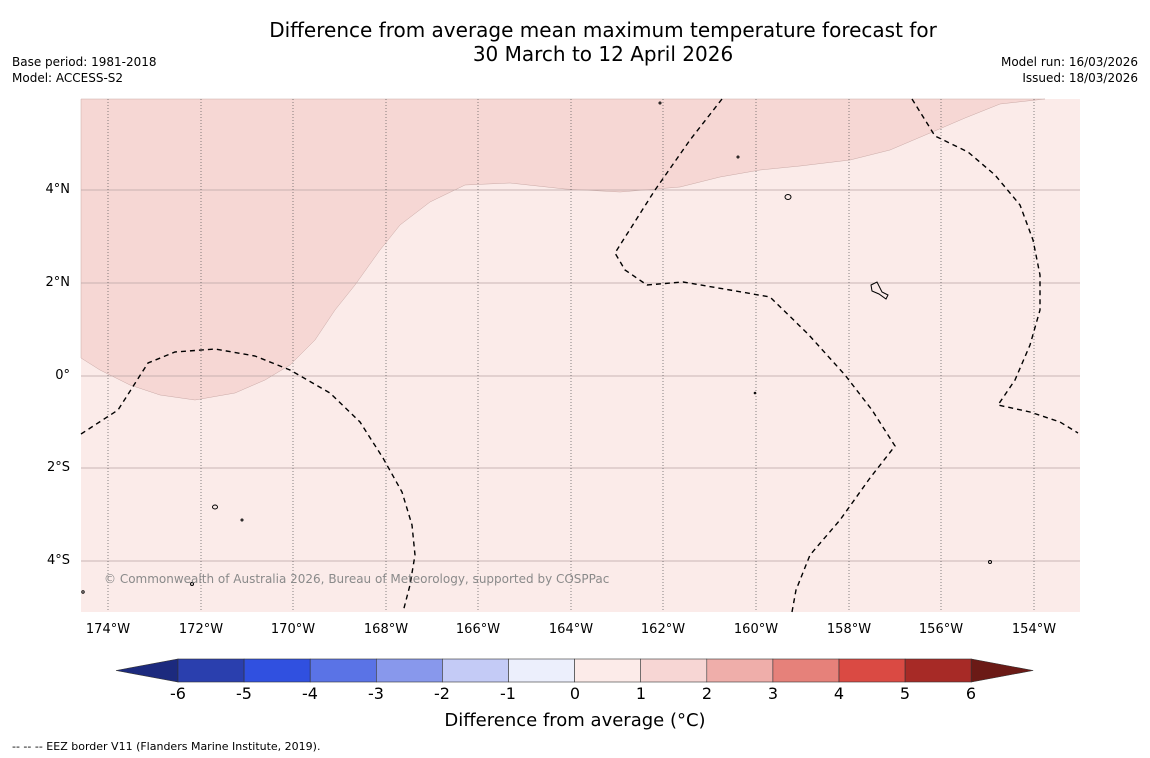 The height and width of the screenshot is (758, 1150). I want to click on lon-label-156w: 156°W, so click(941, 629).